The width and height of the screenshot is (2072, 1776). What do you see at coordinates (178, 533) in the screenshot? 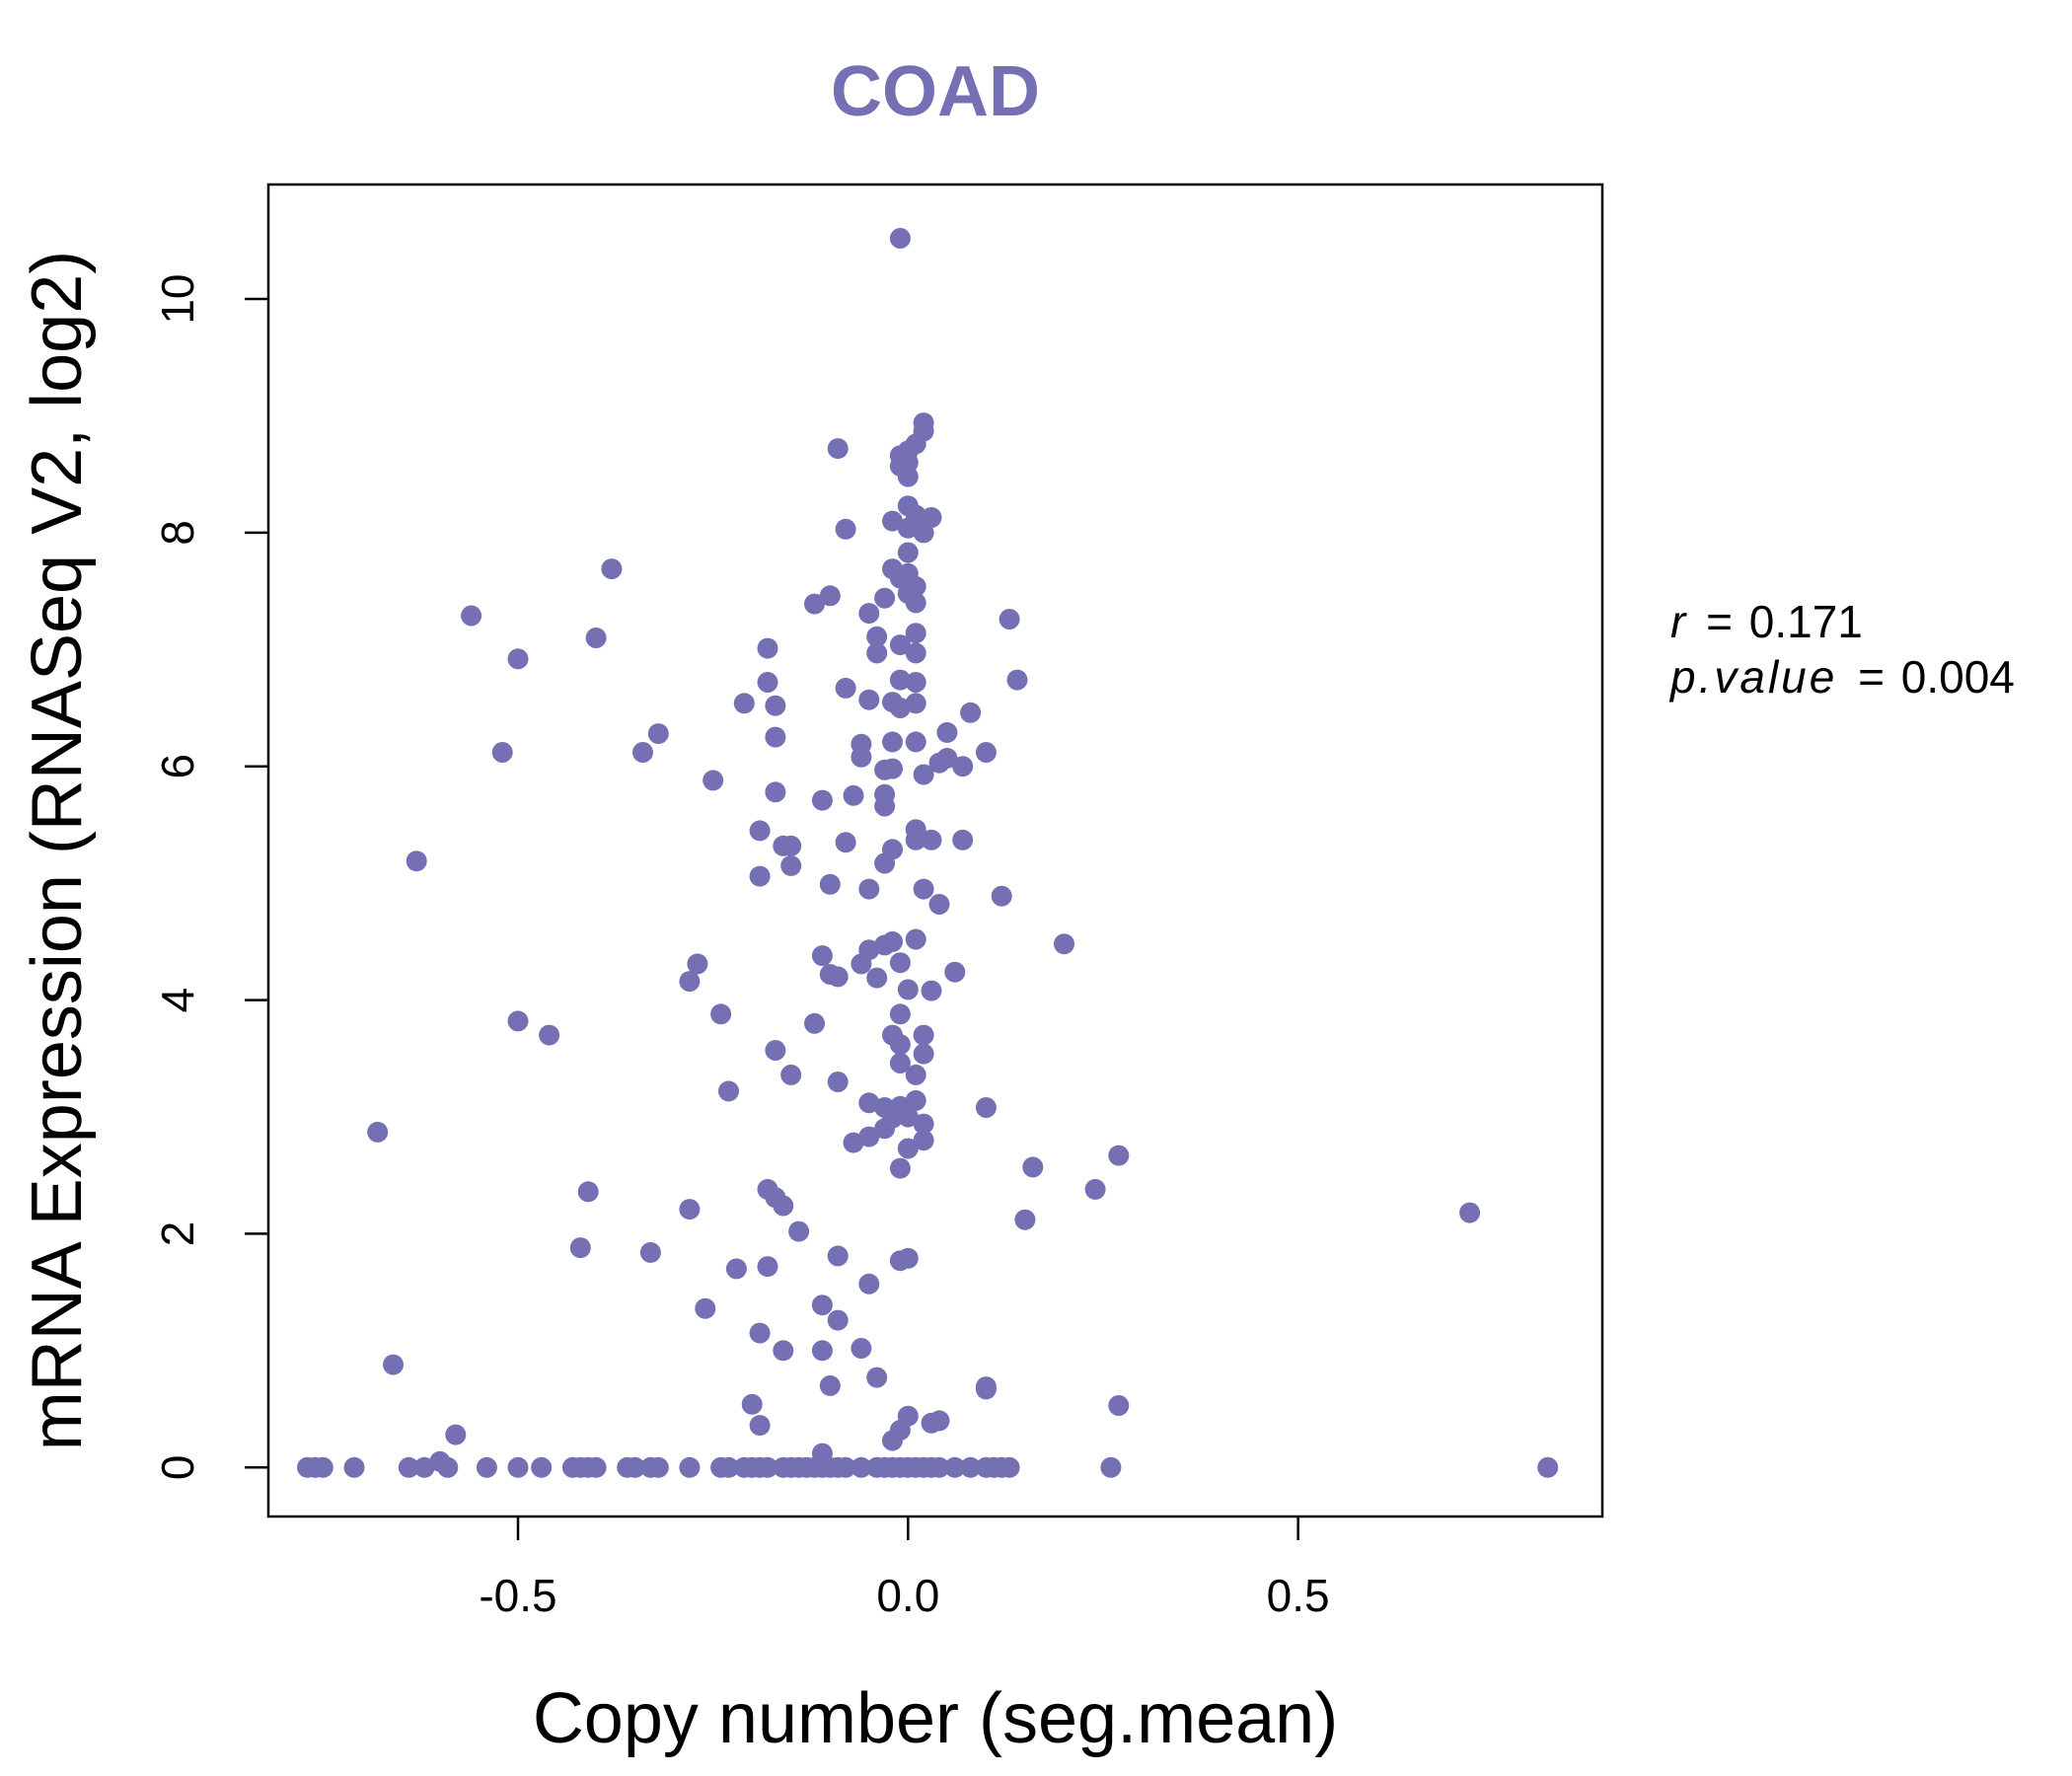
I see `y-tick-label: 8` at bounding box center [178, 533].